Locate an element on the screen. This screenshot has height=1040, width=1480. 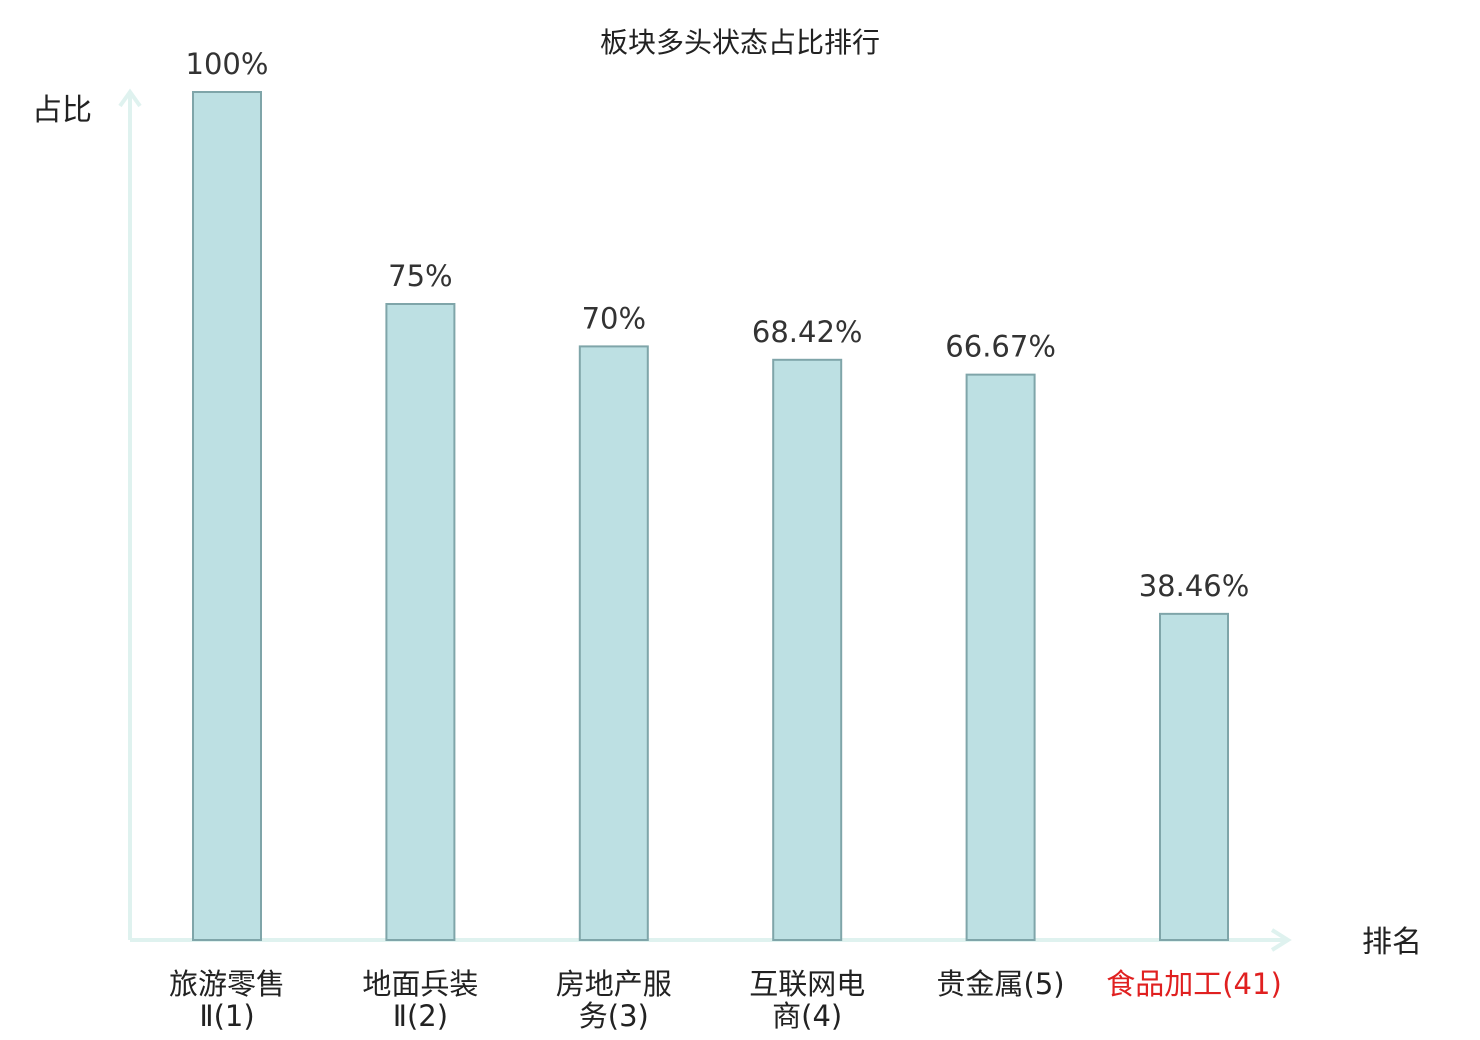
x-tick-label-2-line-2: Ⅱ(2) is located at coordinates (420, 1016).